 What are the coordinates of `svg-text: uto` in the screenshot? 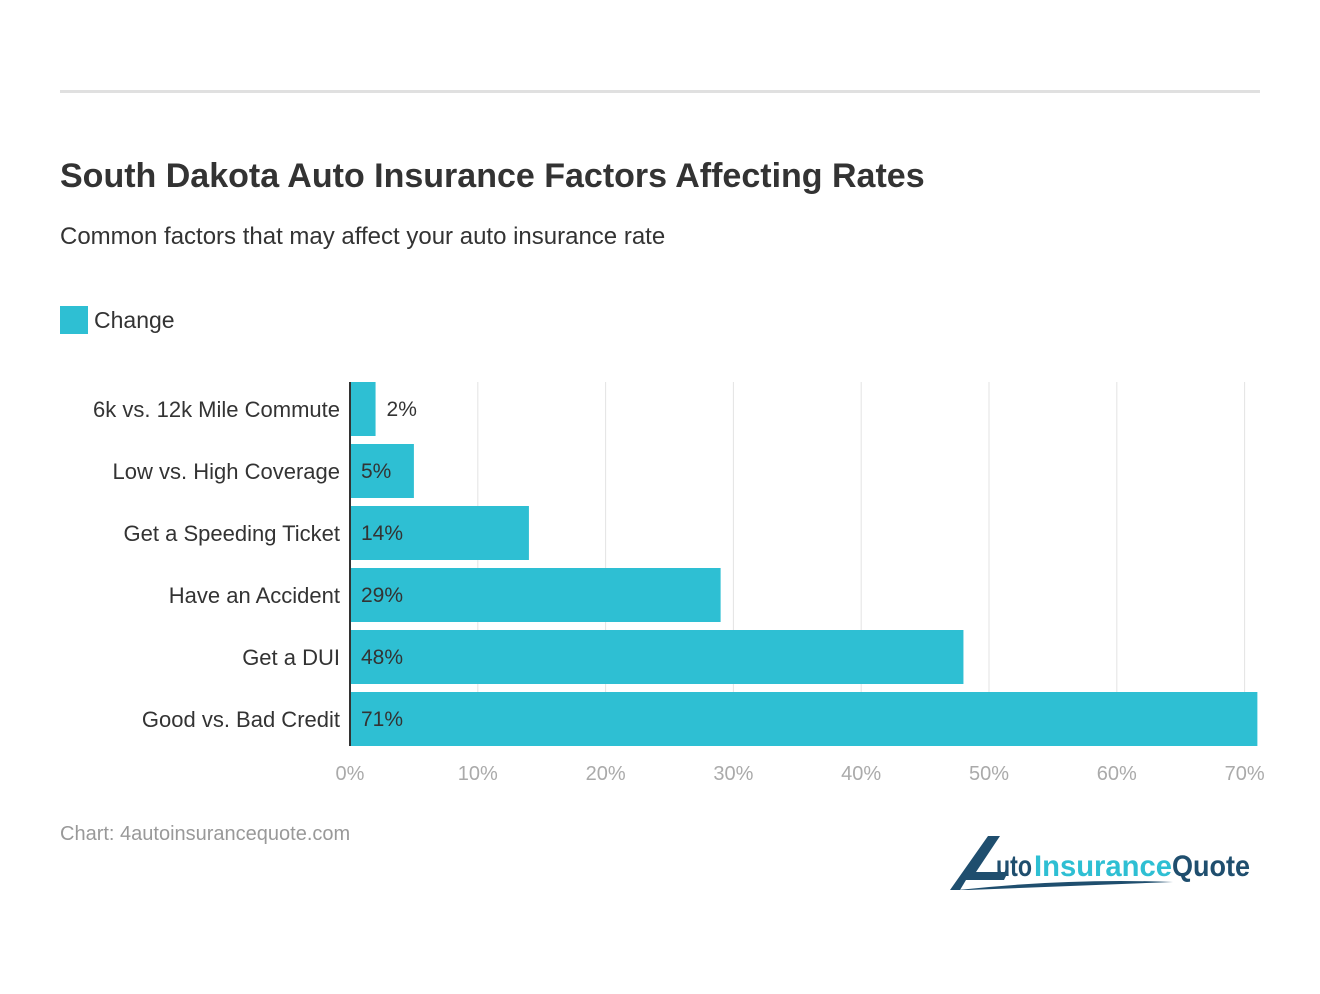 It's located at (1014, 866).